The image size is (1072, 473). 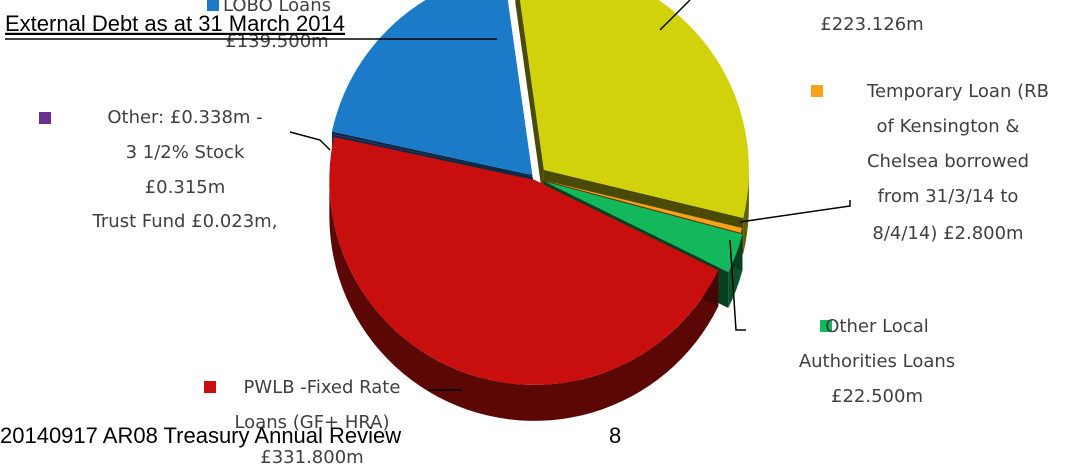 I want to click on slice-label: Other: £0.338m -, so click(x=184, y=117).